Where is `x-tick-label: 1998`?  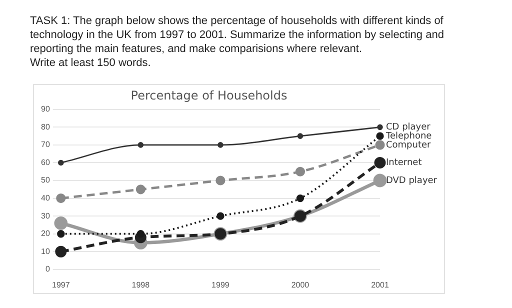 x-tick-label: 1998 is located at coordinates (141, 285).